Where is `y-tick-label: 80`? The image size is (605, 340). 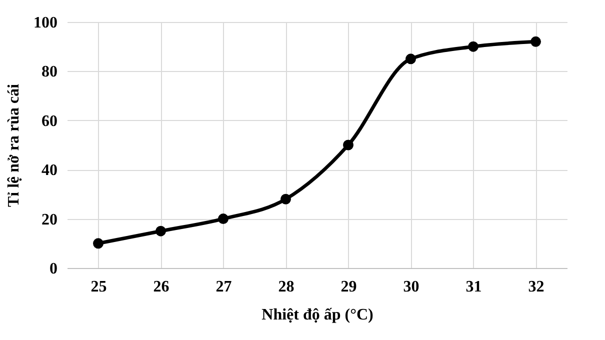 y-tick-label: 80 is located at coordinates (50, 72).